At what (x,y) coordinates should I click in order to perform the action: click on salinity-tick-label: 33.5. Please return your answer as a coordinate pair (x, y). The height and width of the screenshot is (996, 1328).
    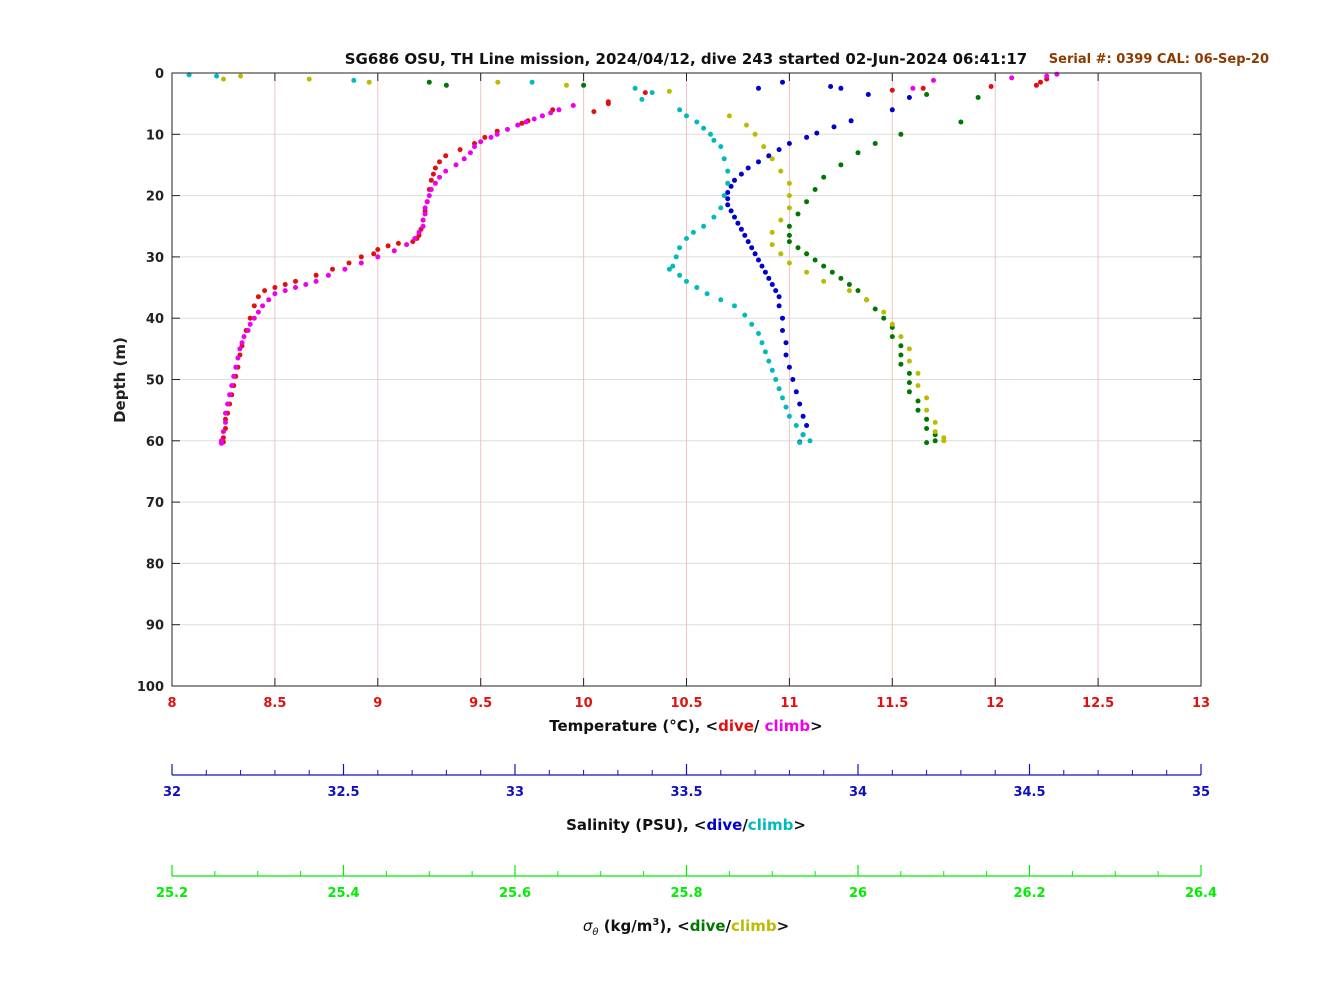
    Looking at the image, I should click on (686, 792).